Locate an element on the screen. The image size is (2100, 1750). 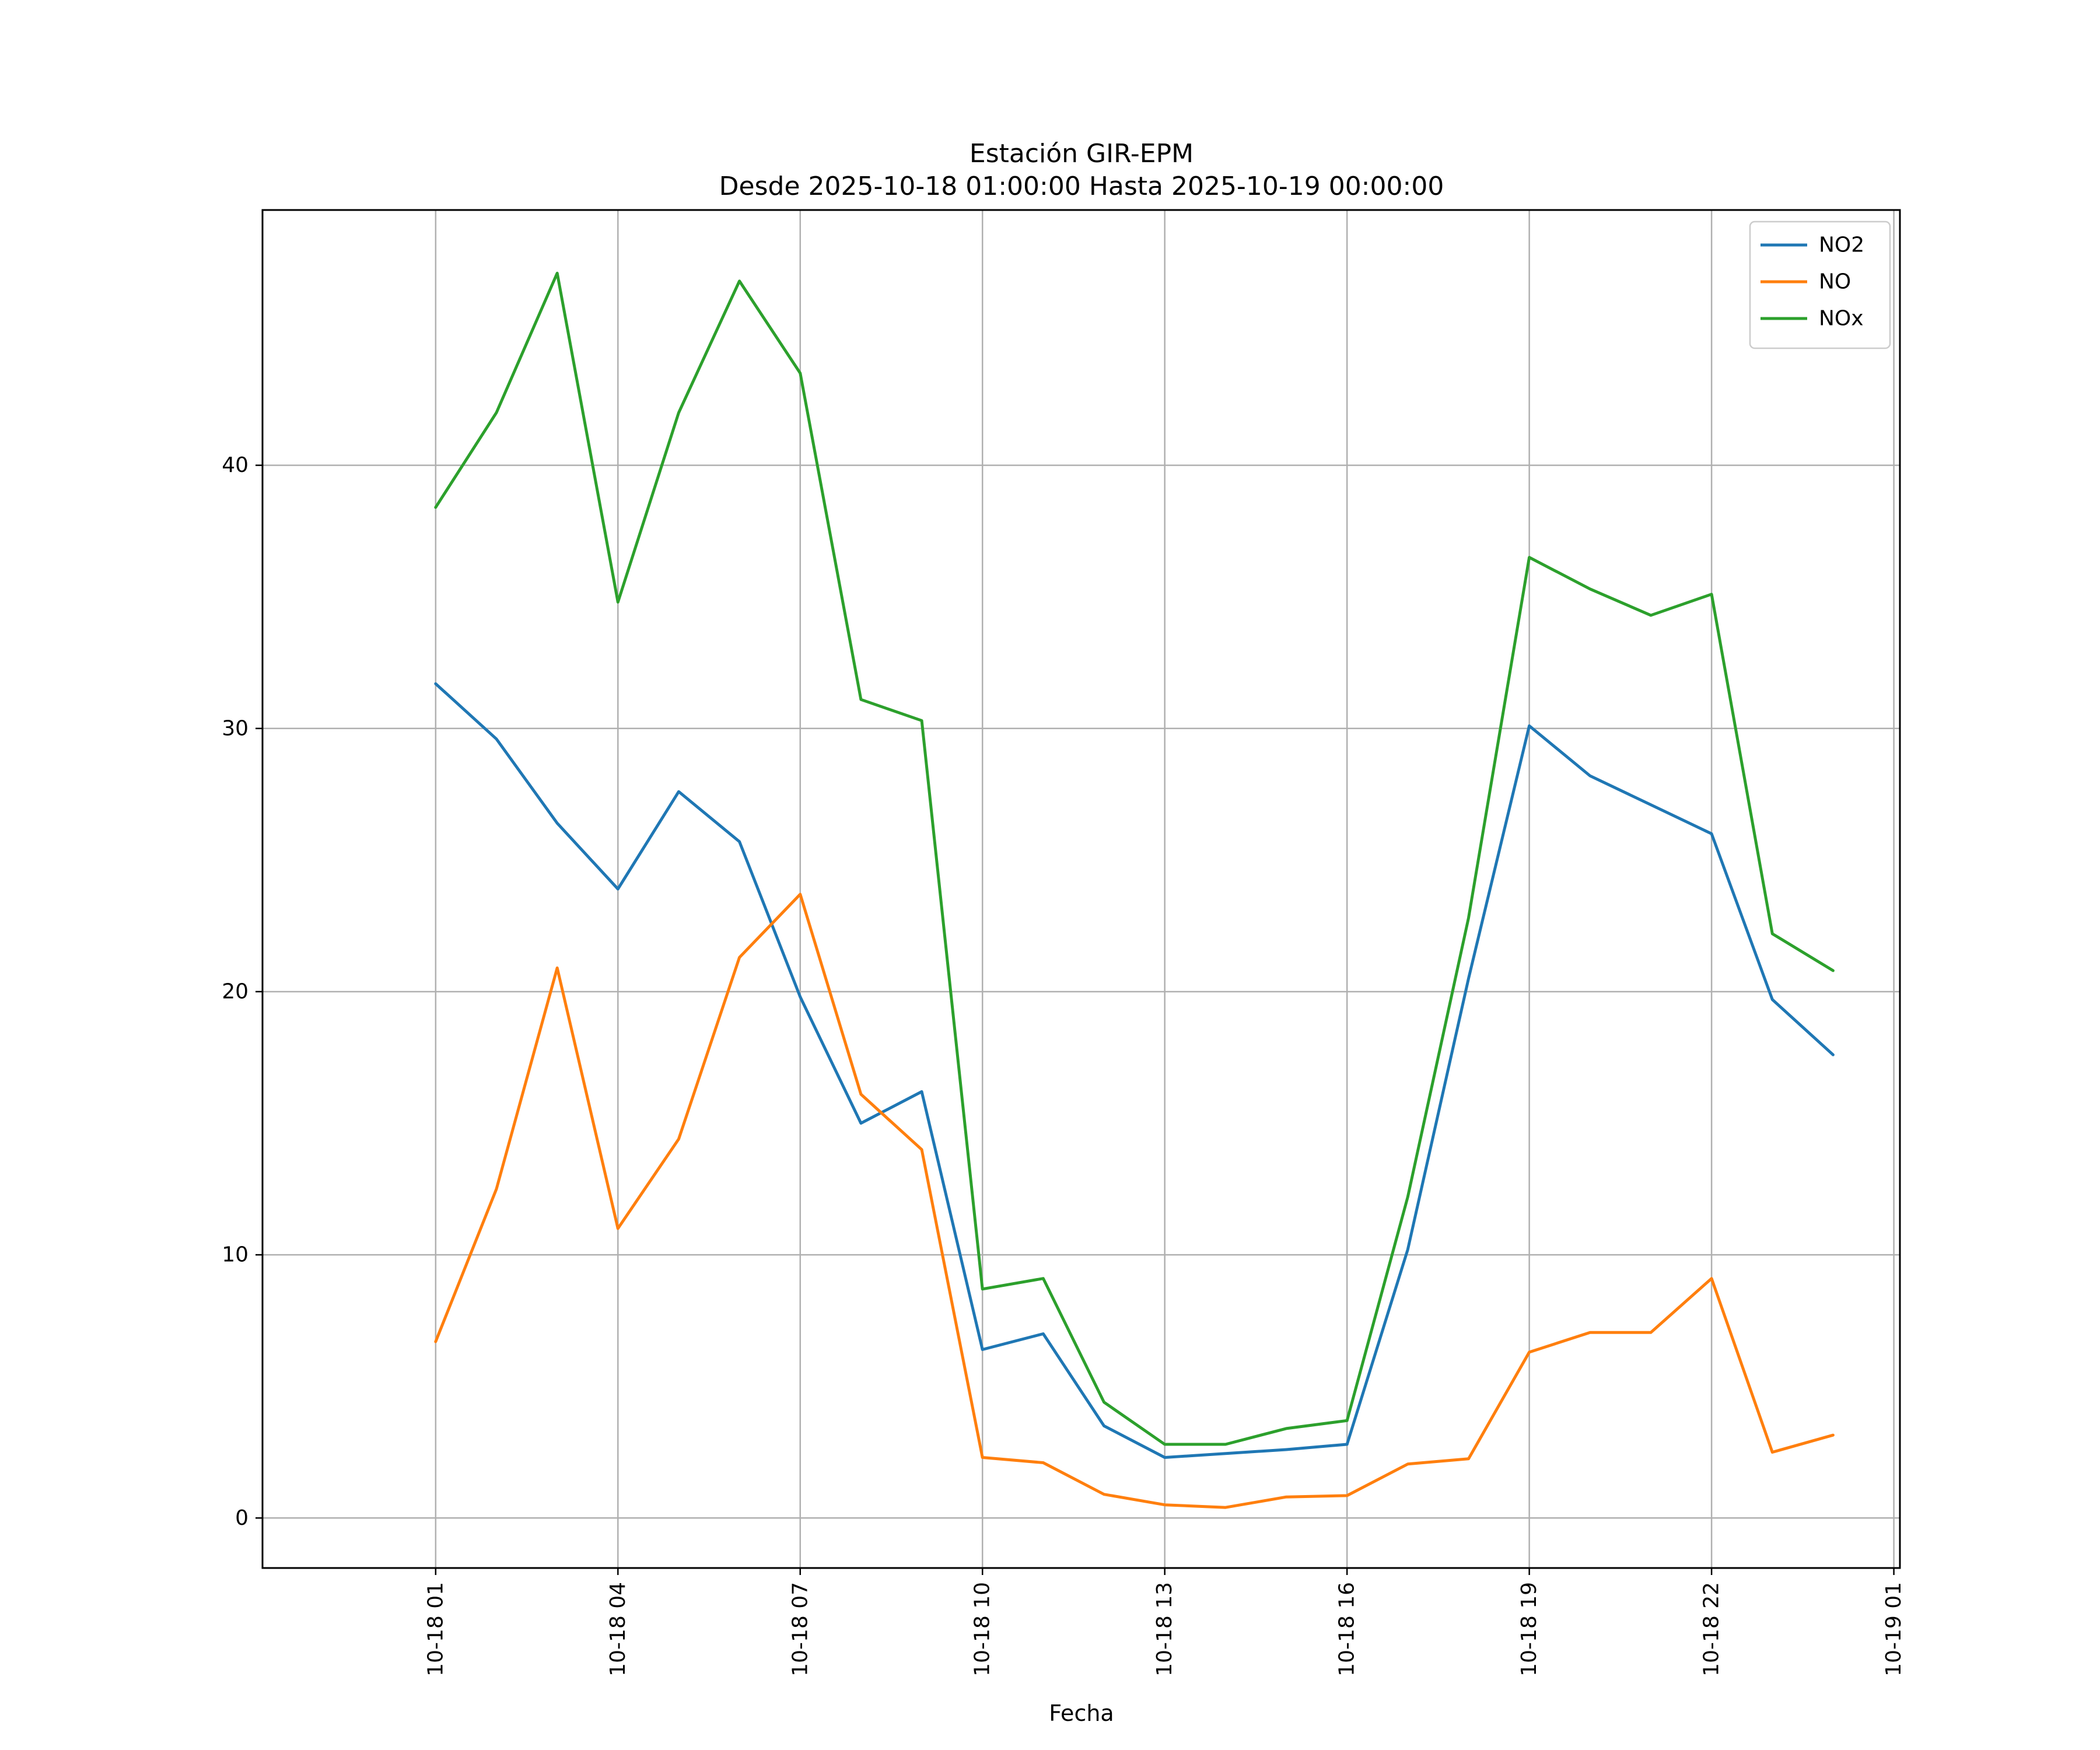
x-tick-label: 10-18 16 is located at coordinates (1347, 1629).